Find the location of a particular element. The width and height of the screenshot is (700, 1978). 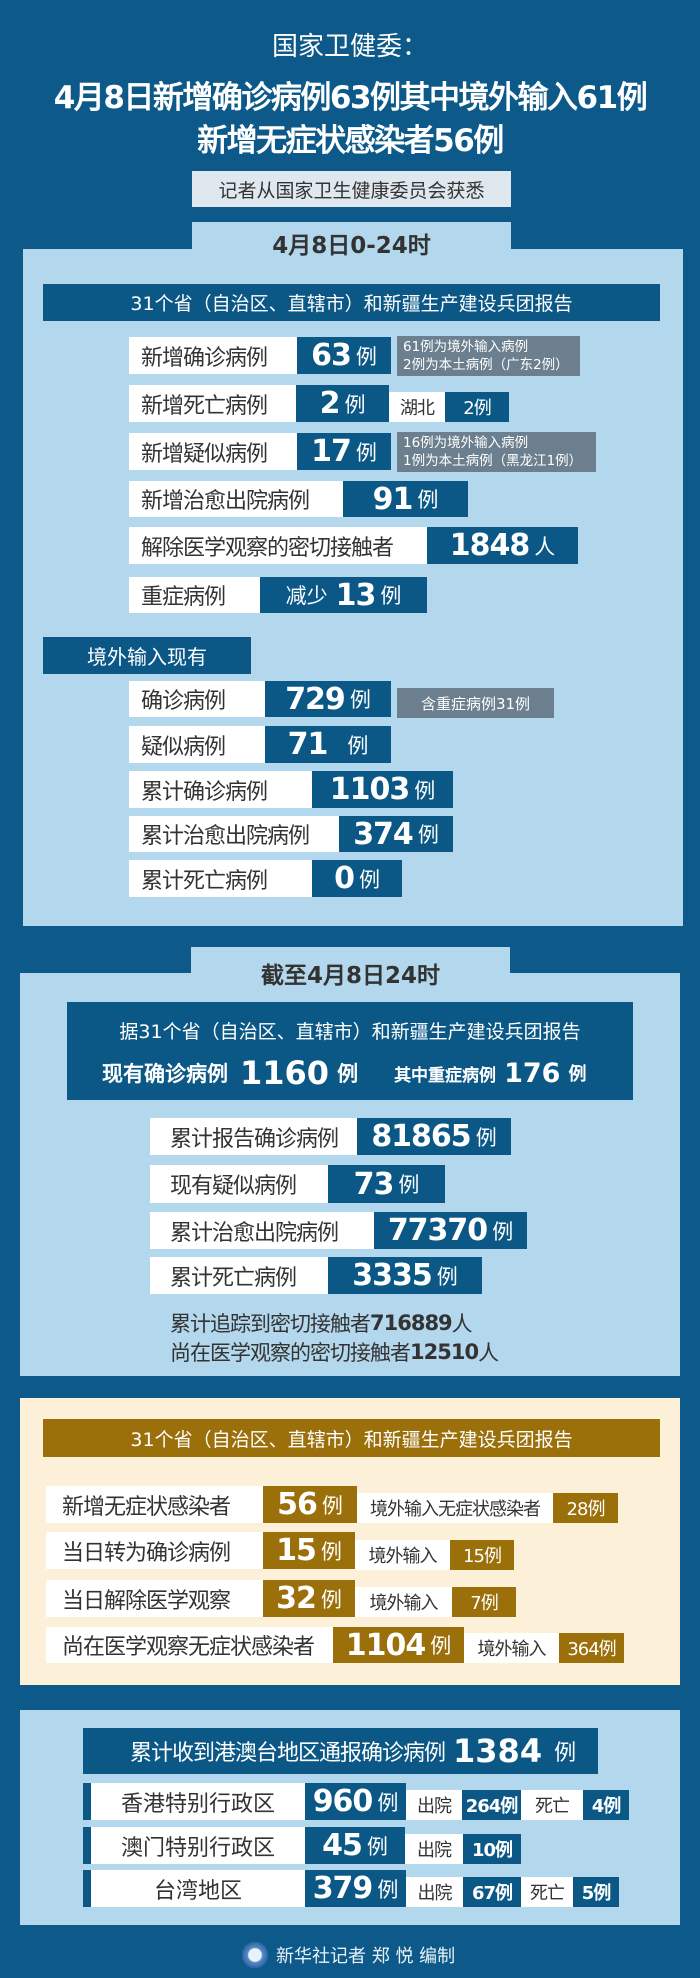

region-cases: 379 例 is located at coordinates (355, 1888).